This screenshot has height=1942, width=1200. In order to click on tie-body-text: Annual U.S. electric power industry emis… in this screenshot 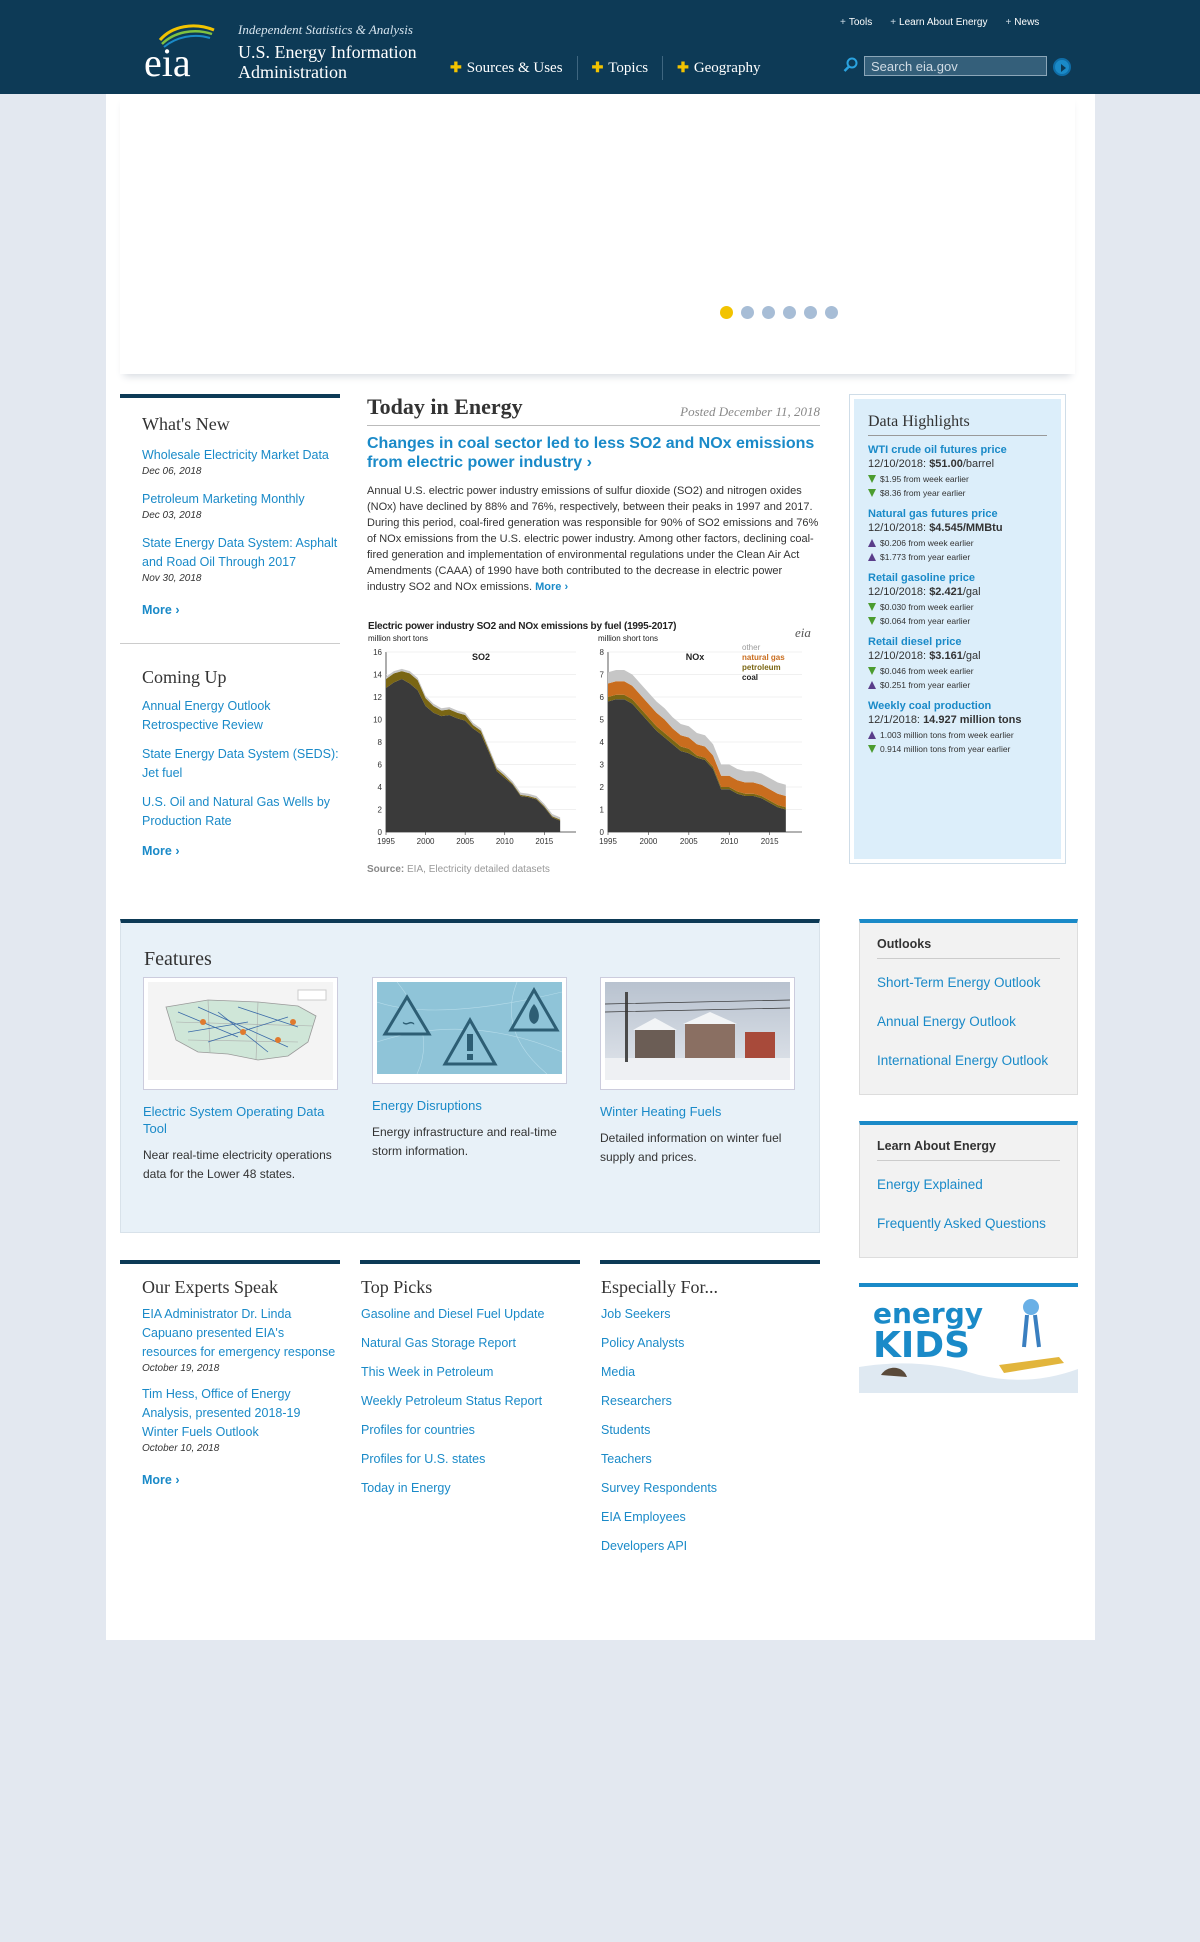, I will do `click(593, 539)`.